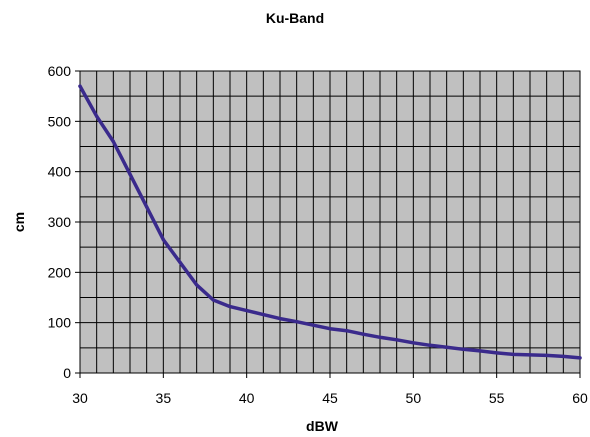  Describe the element at coordinates (164, 398) in the screenshot. I see `x-tick-label: 35` at that location.